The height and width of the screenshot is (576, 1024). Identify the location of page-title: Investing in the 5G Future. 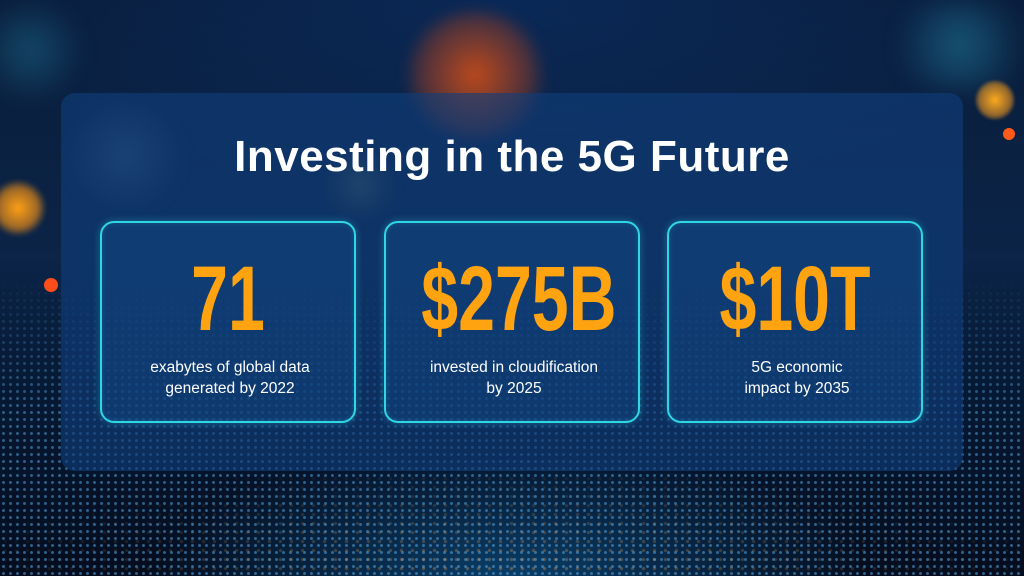
(512, 156).